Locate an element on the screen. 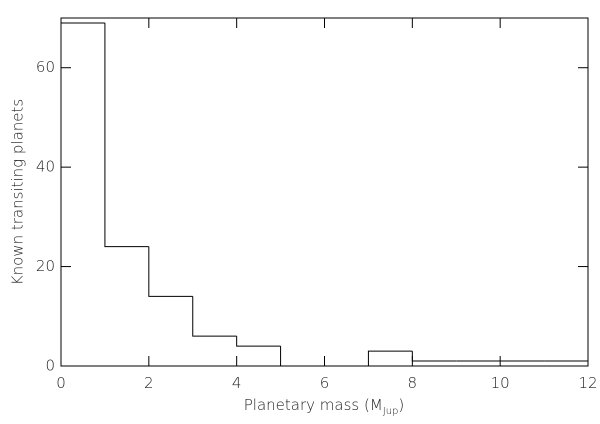 This screenshot has height=424, width=600. x-label-sub: Jup is located at coordinates (391, 411).